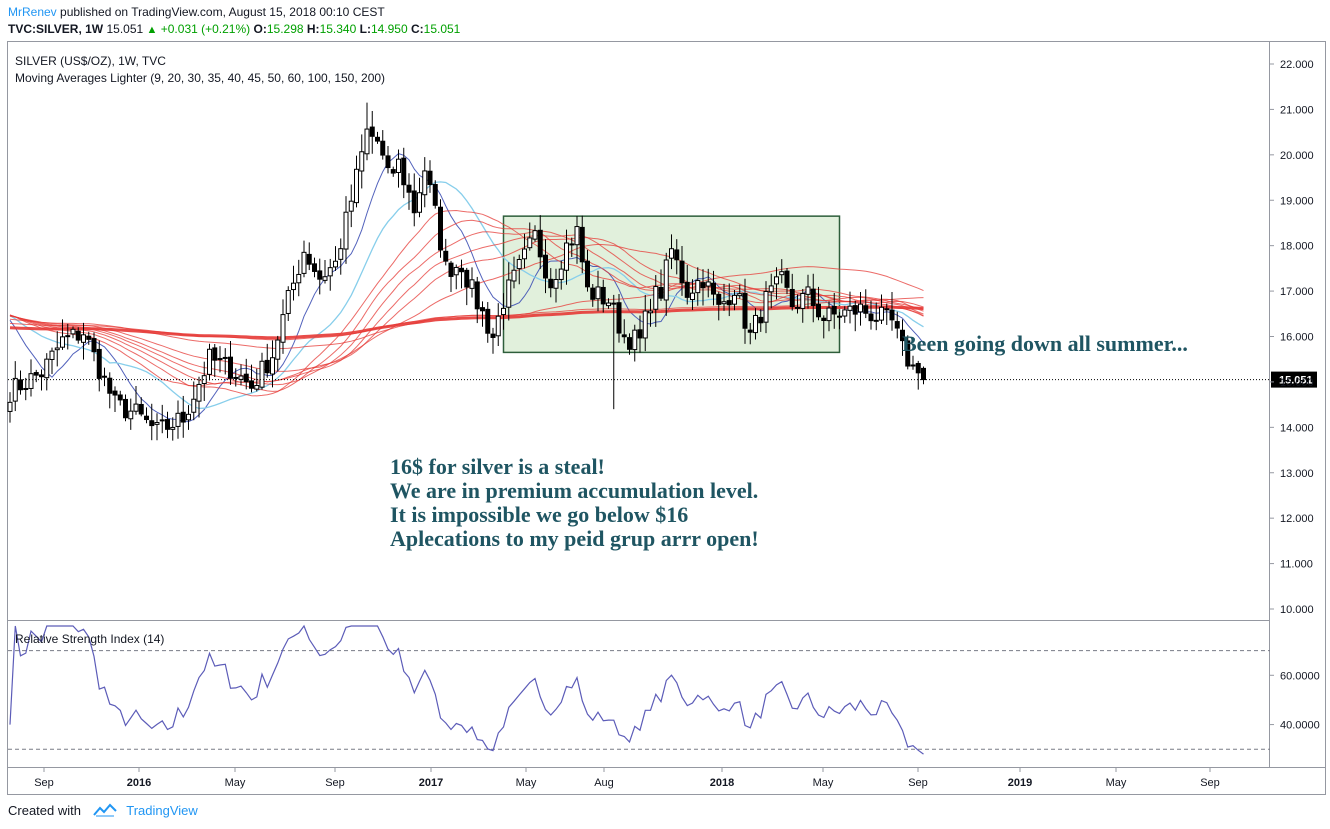 The width and height of the screenshot is (1330, 829). What do you see at coordinates (1298, 404) in the screenshot?
I see `price-axis` at bounding box center [1298, 404].